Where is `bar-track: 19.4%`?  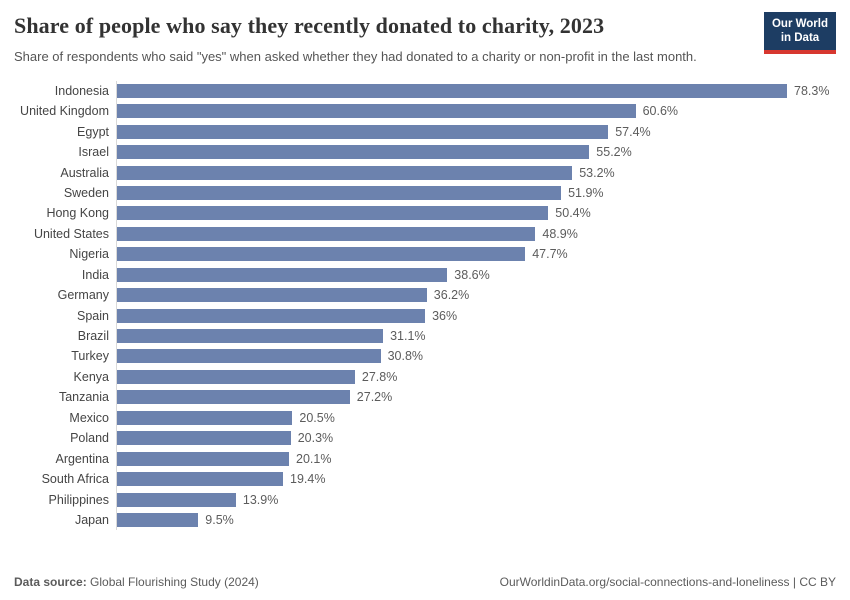
bar-track: 19.4% is located at coordinates (476, 479).